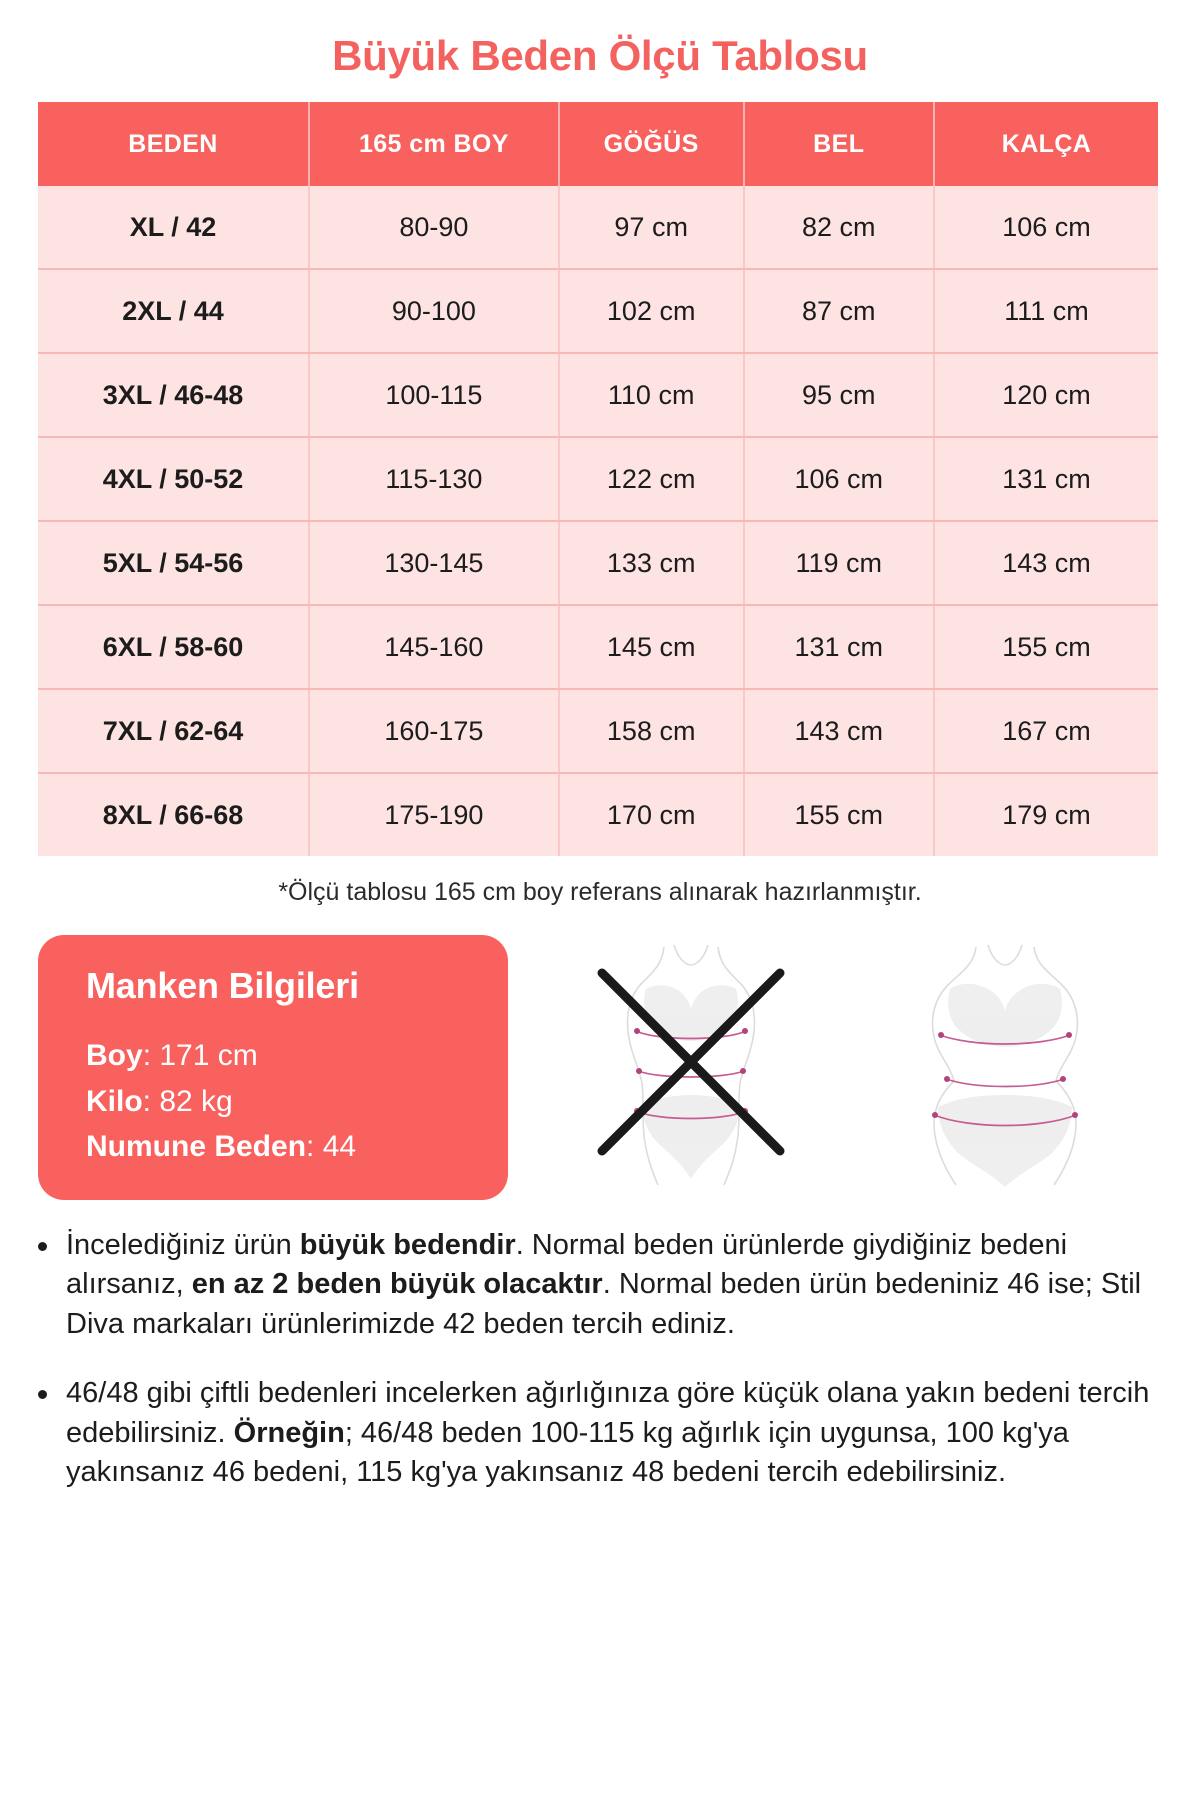  What do you see at coordinates (600, 55) in the screenshot?
I see `page-title: Büyük Beden Ölçü Tablosu` at bounding box center [600, 55].